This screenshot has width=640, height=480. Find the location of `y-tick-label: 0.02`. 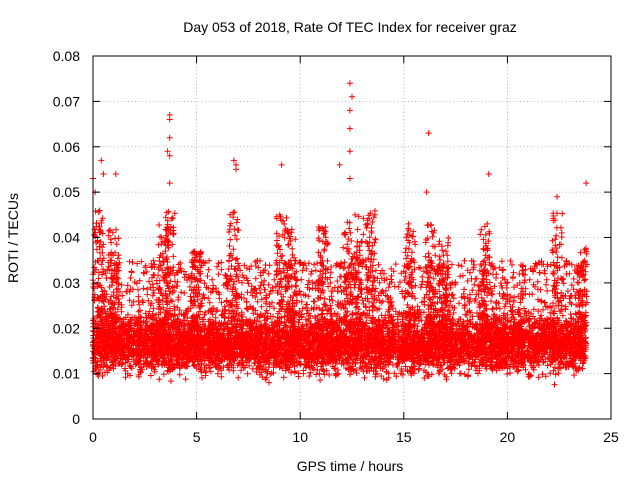

y-tick-label: 0.02 is located at coordinates (66, 328).